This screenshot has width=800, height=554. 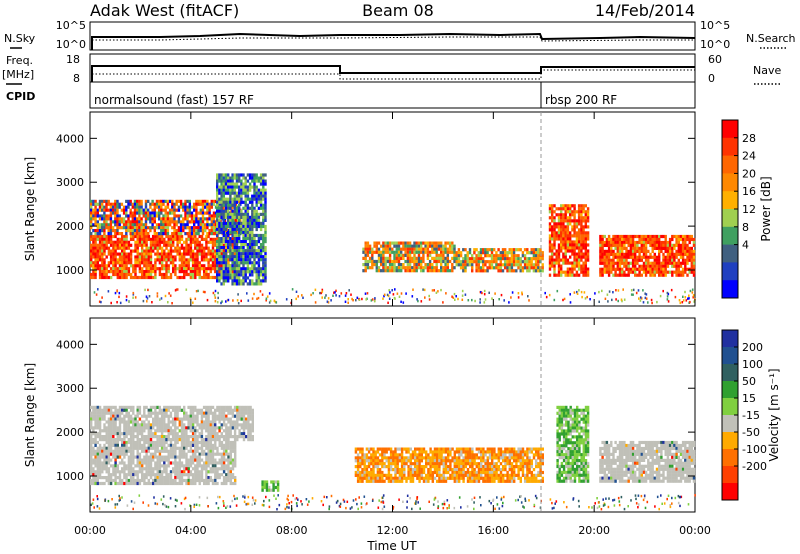 What do you see at coordinates (394, 296) in the screenshot?
I see `power-near-range-speckle` at bounding box center [394, 296].